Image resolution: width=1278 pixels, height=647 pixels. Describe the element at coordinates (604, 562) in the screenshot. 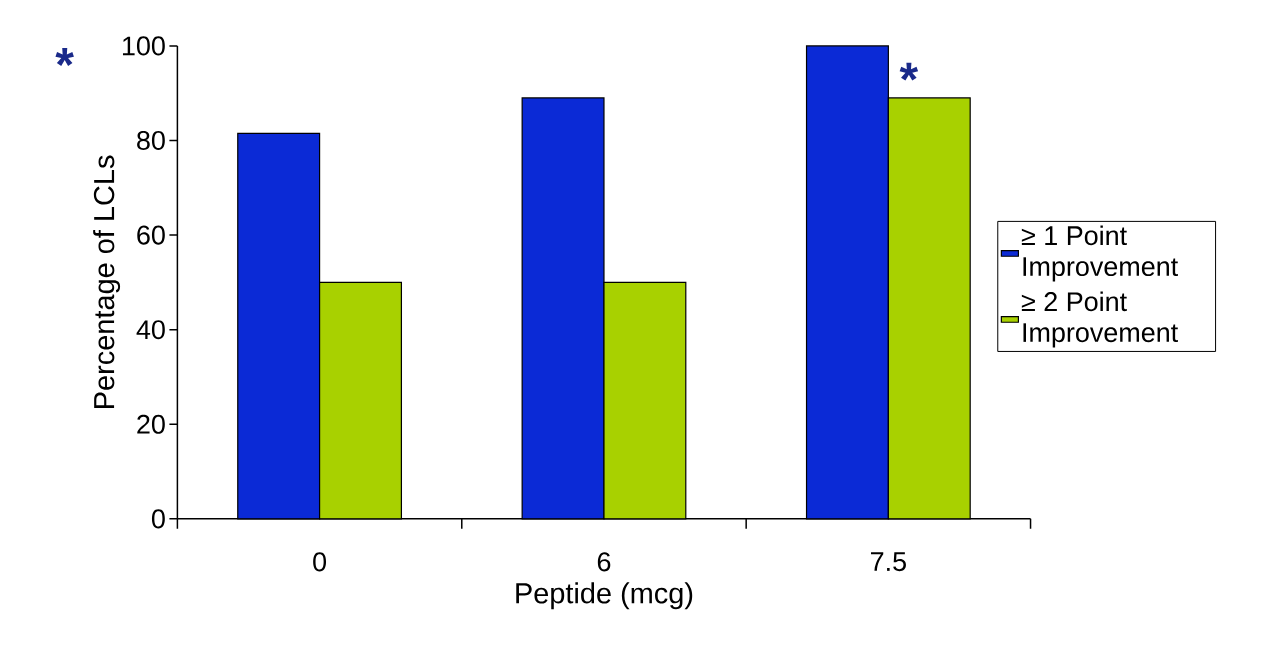

I see `x-tick-label: 6` at that location.